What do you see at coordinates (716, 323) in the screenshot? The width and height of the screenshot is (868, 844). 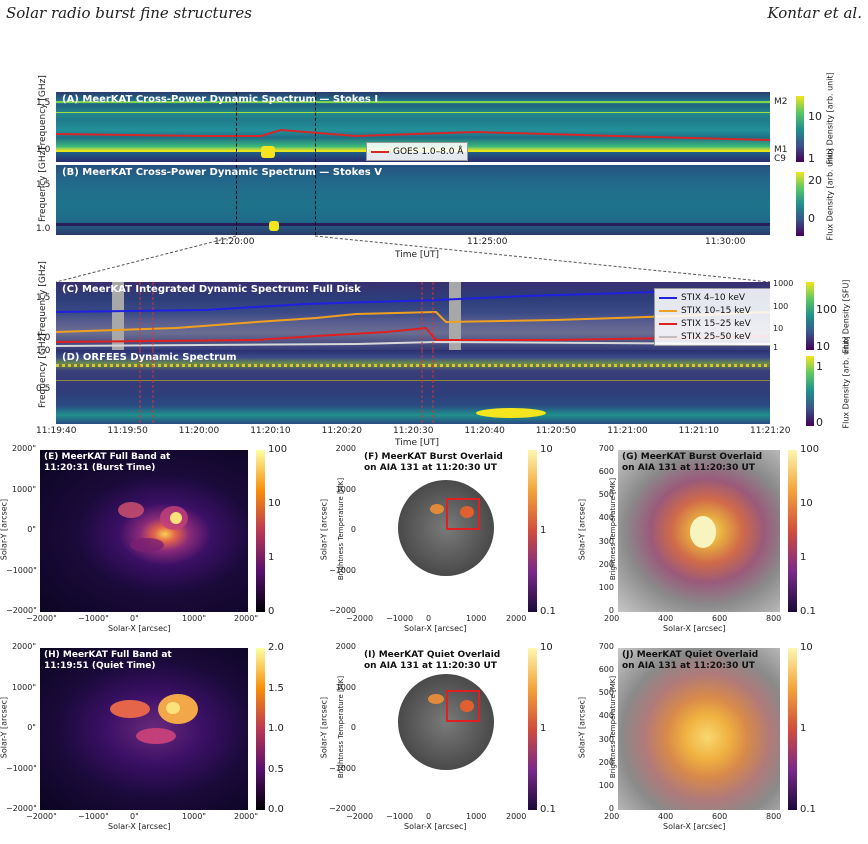 I see `stix-legend-label: STIX 15–25 keV` at bounding box center [716, 323].